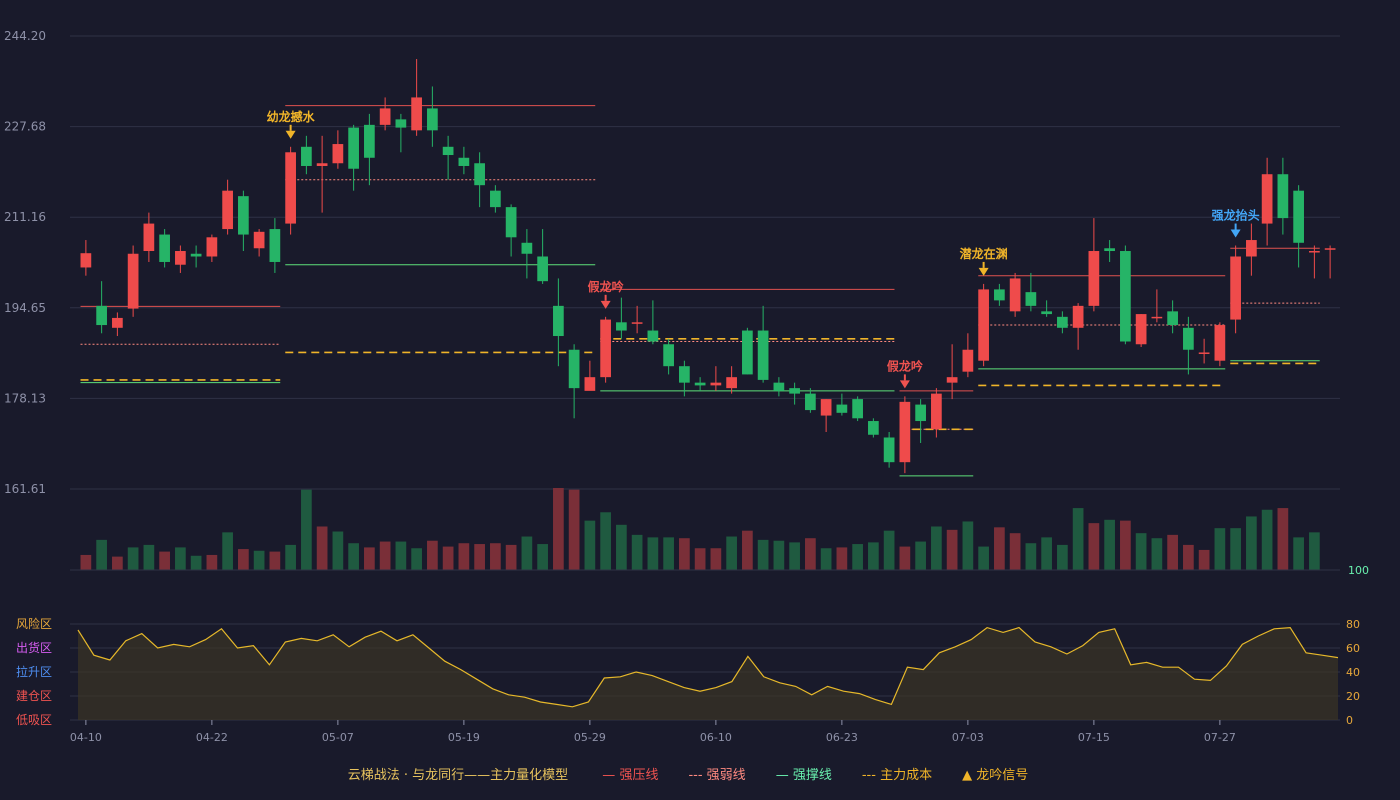  I want to click on legend-item: — 强撑线, so click(804, 775).